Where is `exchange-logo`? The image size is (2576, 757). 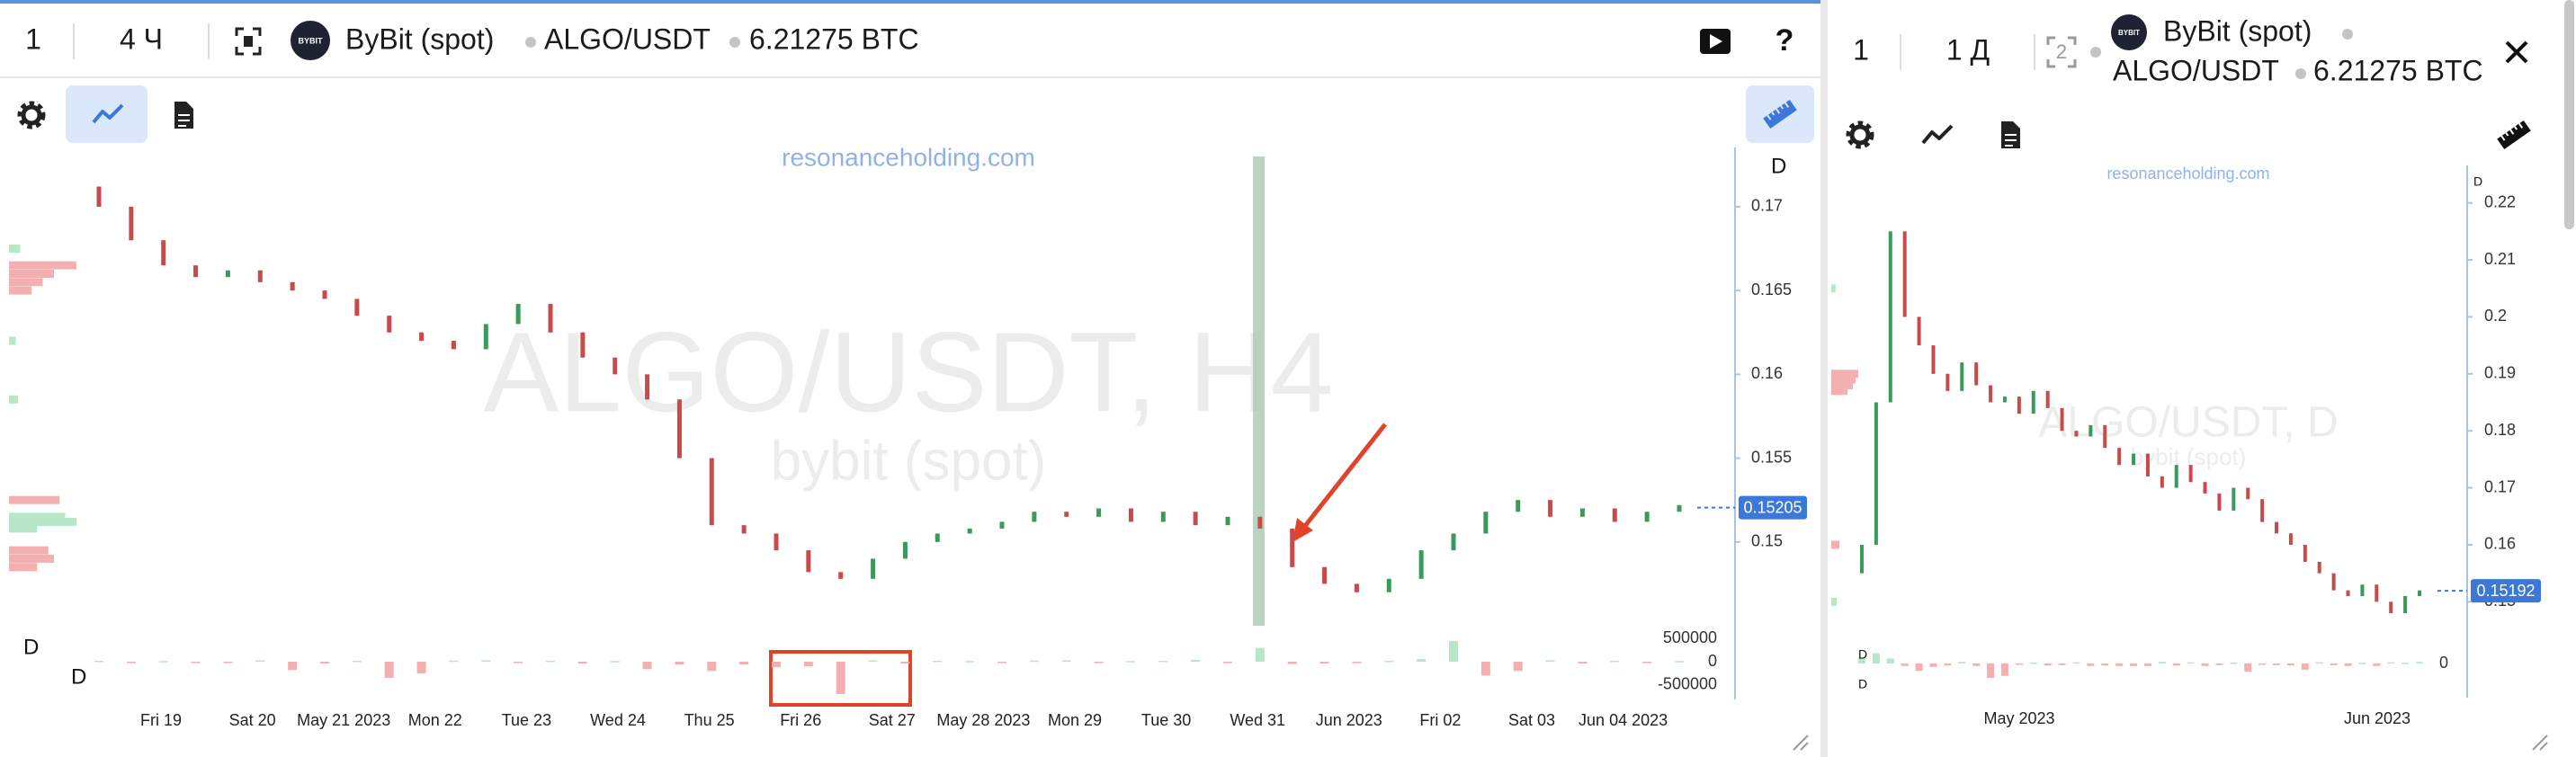 exchange-logo is located at coordinates (2129, 32).